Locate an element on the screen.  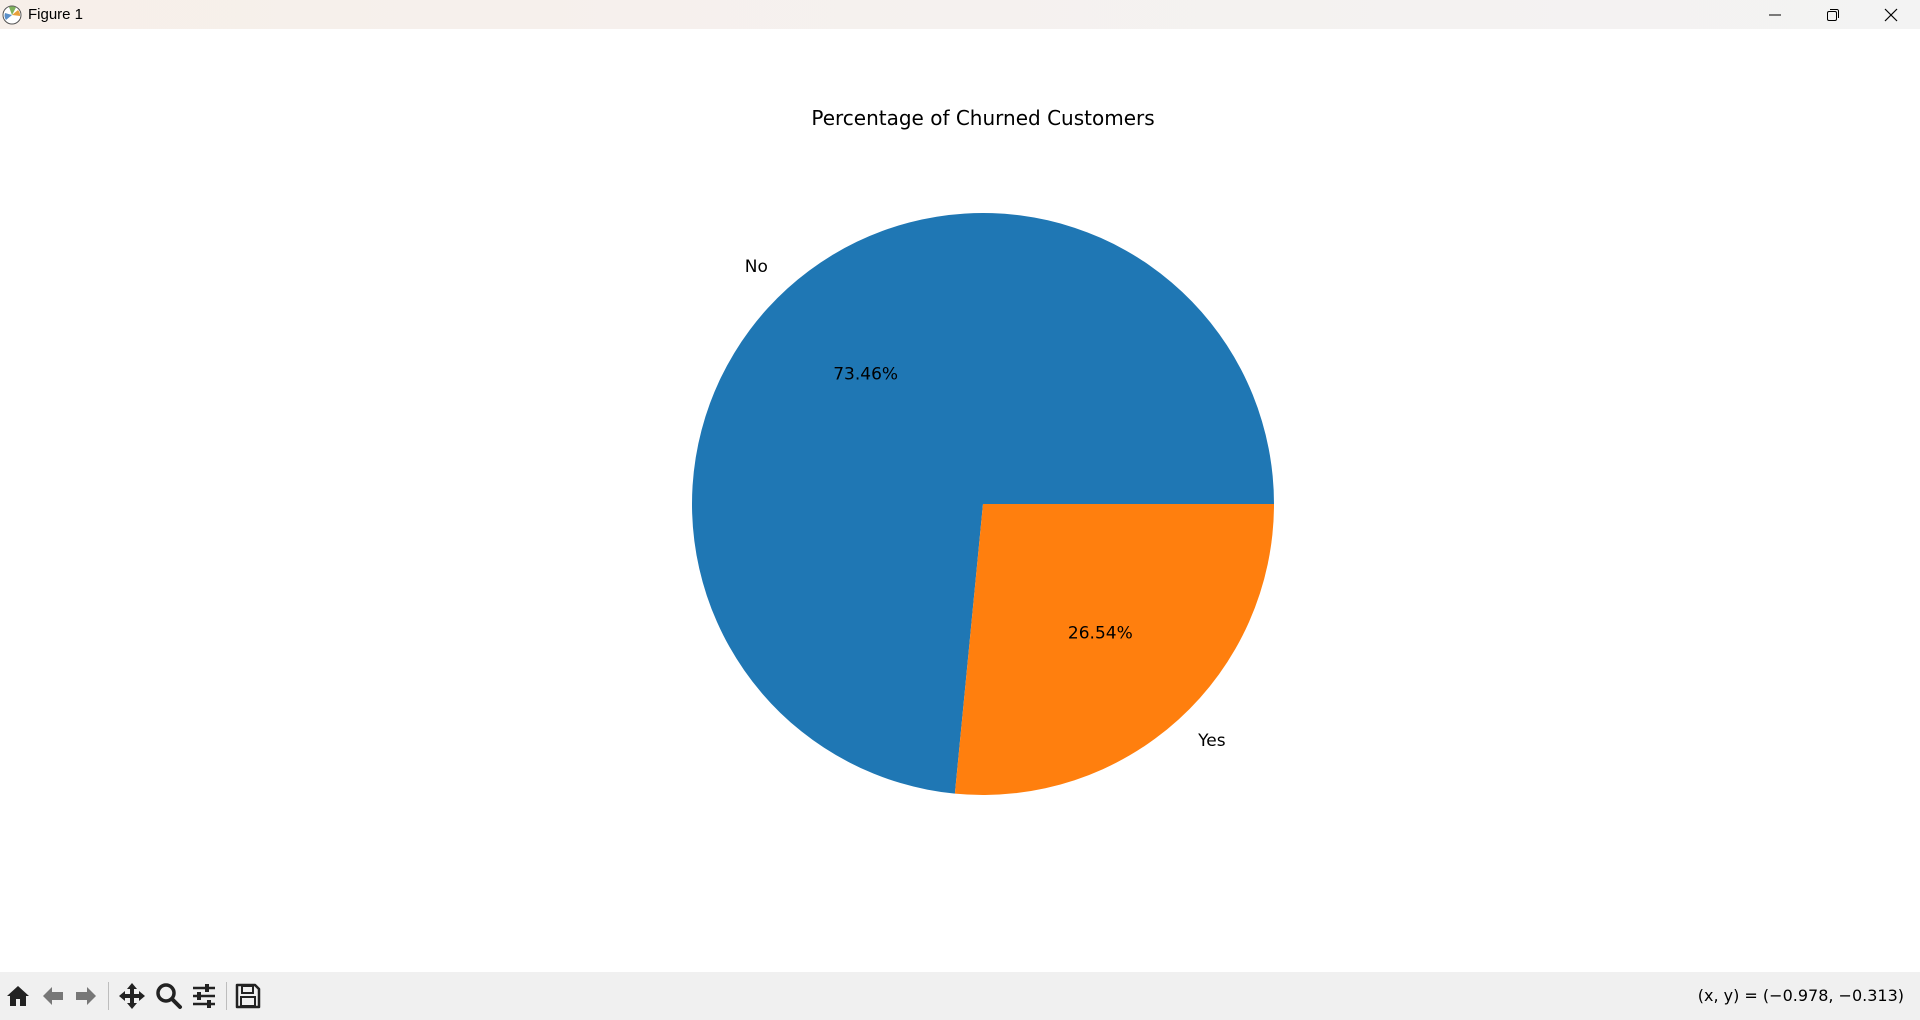
back-button is located at coordinates (53, 996).